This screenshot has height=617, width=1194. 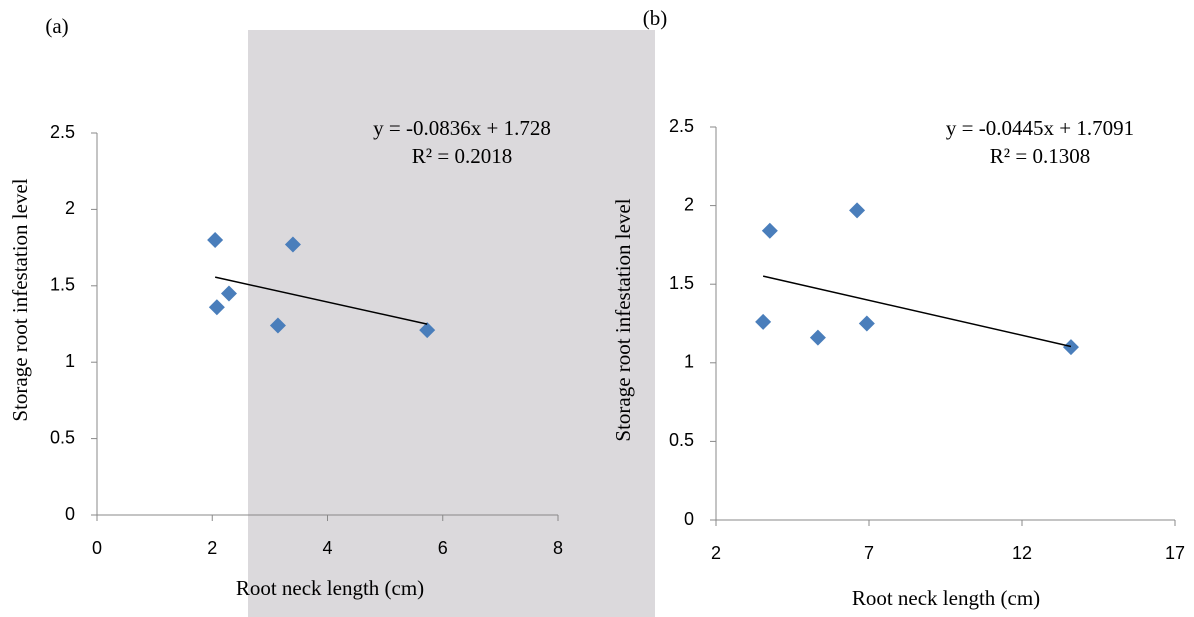 I want to click on panel-label: (b), so click(x=655, y=18).